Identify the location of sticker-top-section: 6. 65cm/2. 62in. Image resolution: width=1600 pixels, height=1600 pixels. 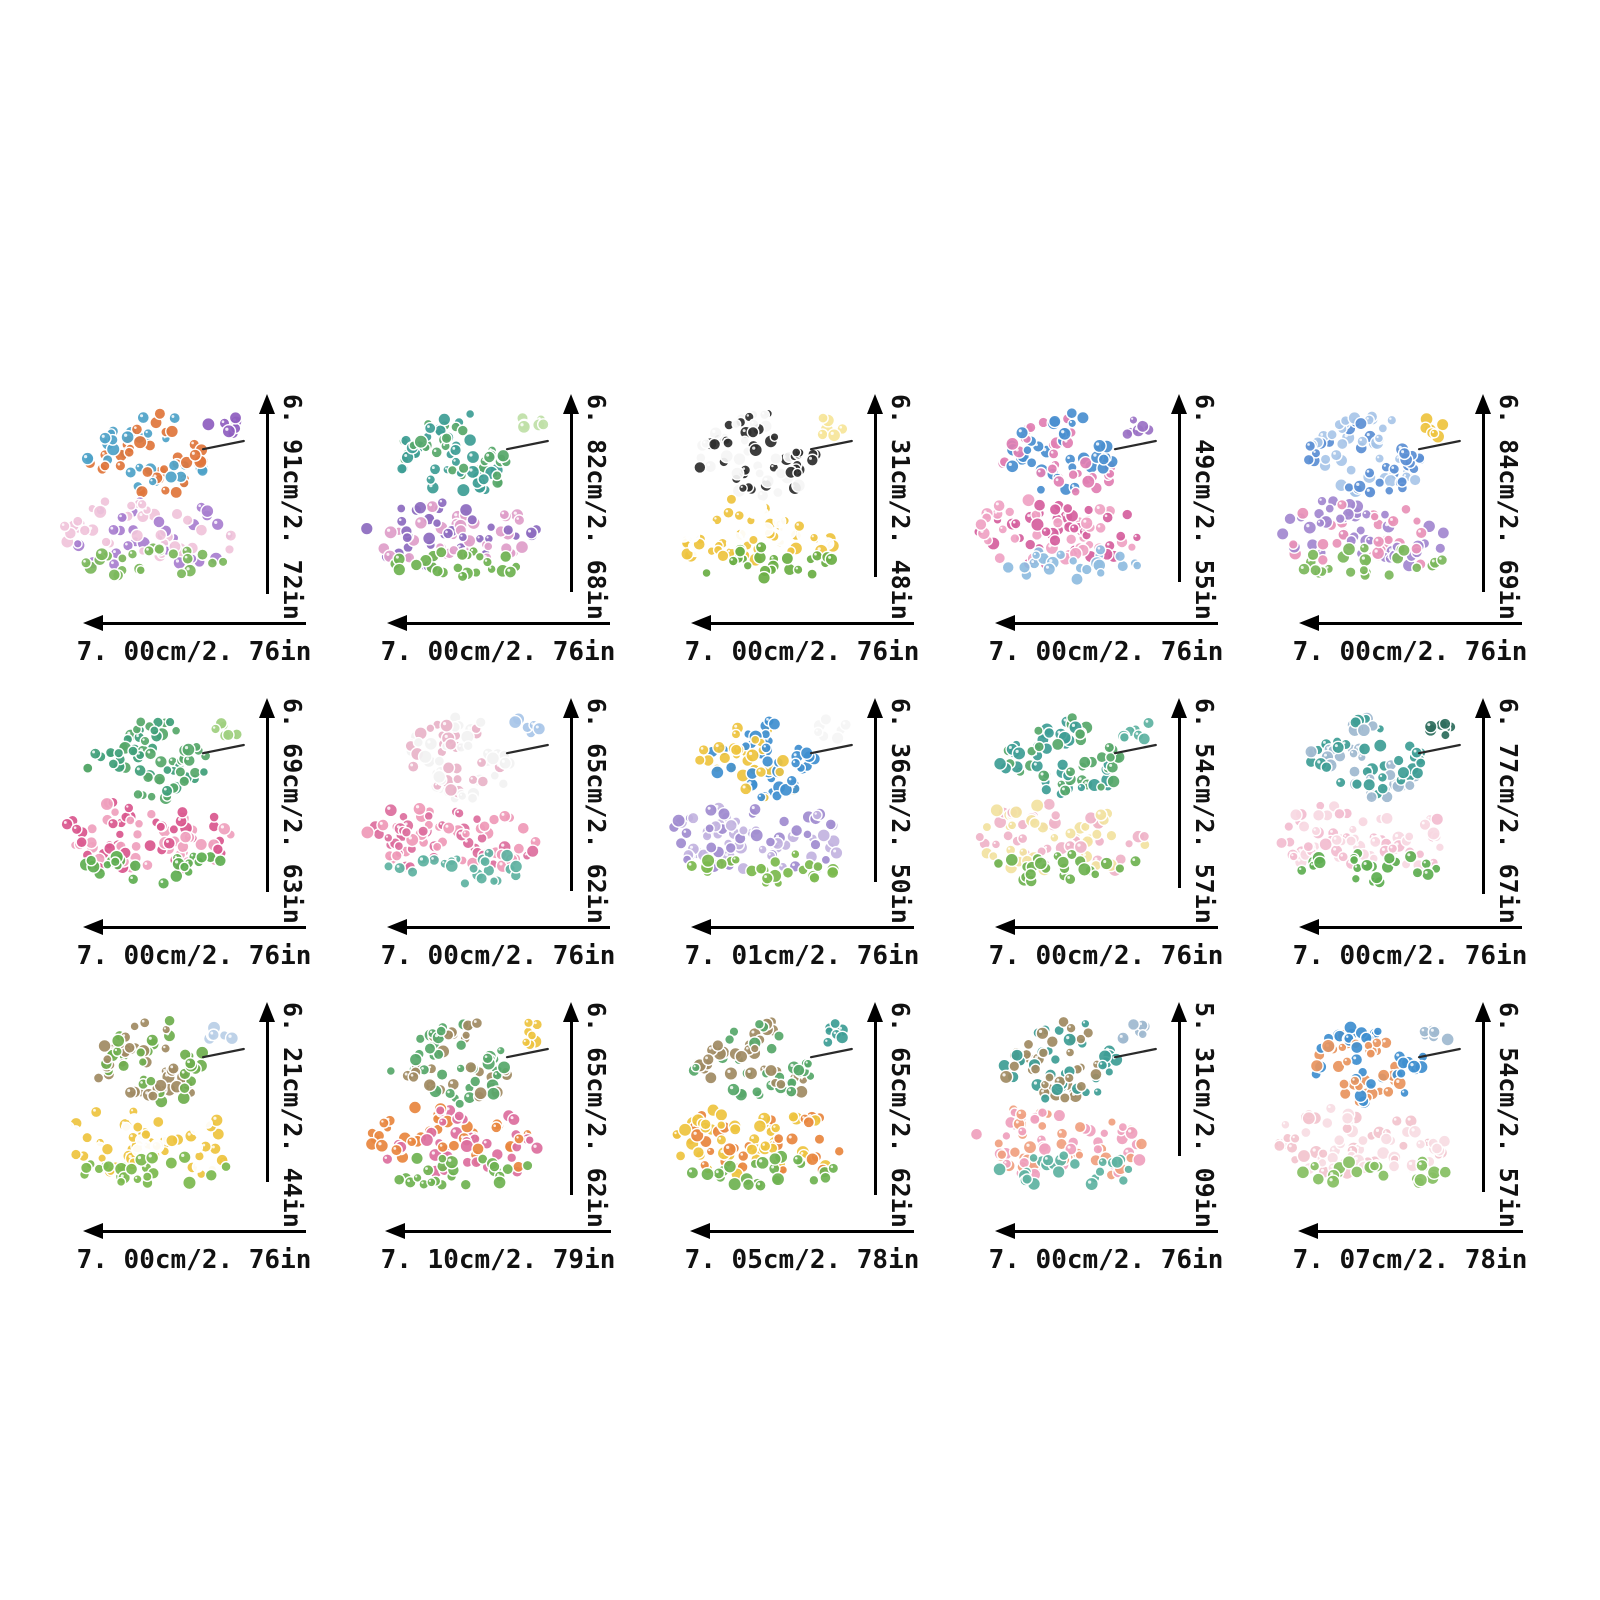
(802, 1114).